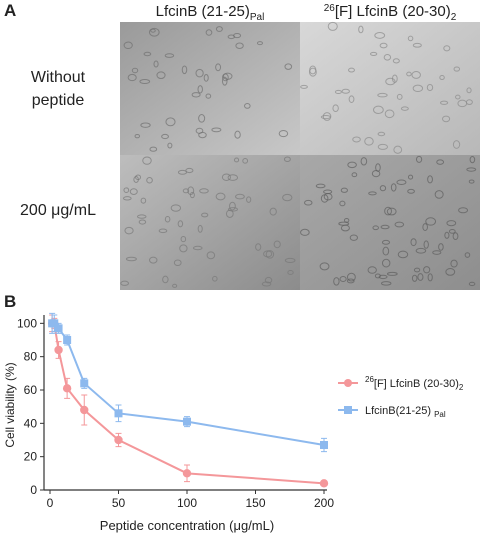 This screenshot has width=480, height=539. I want to click on panel-label: A, so click(10, 10).